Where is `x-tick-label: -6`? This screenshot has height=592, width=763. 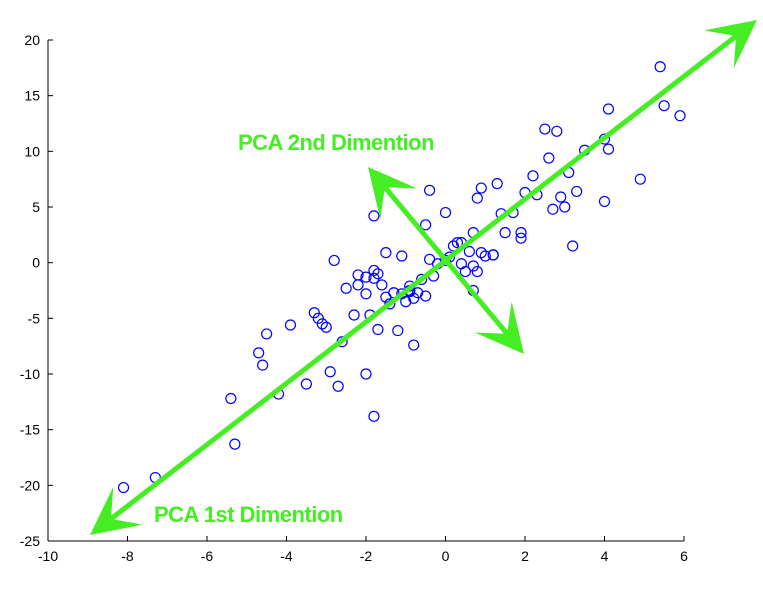
x-tick-label: -6 is located at coordinates (207, 556).